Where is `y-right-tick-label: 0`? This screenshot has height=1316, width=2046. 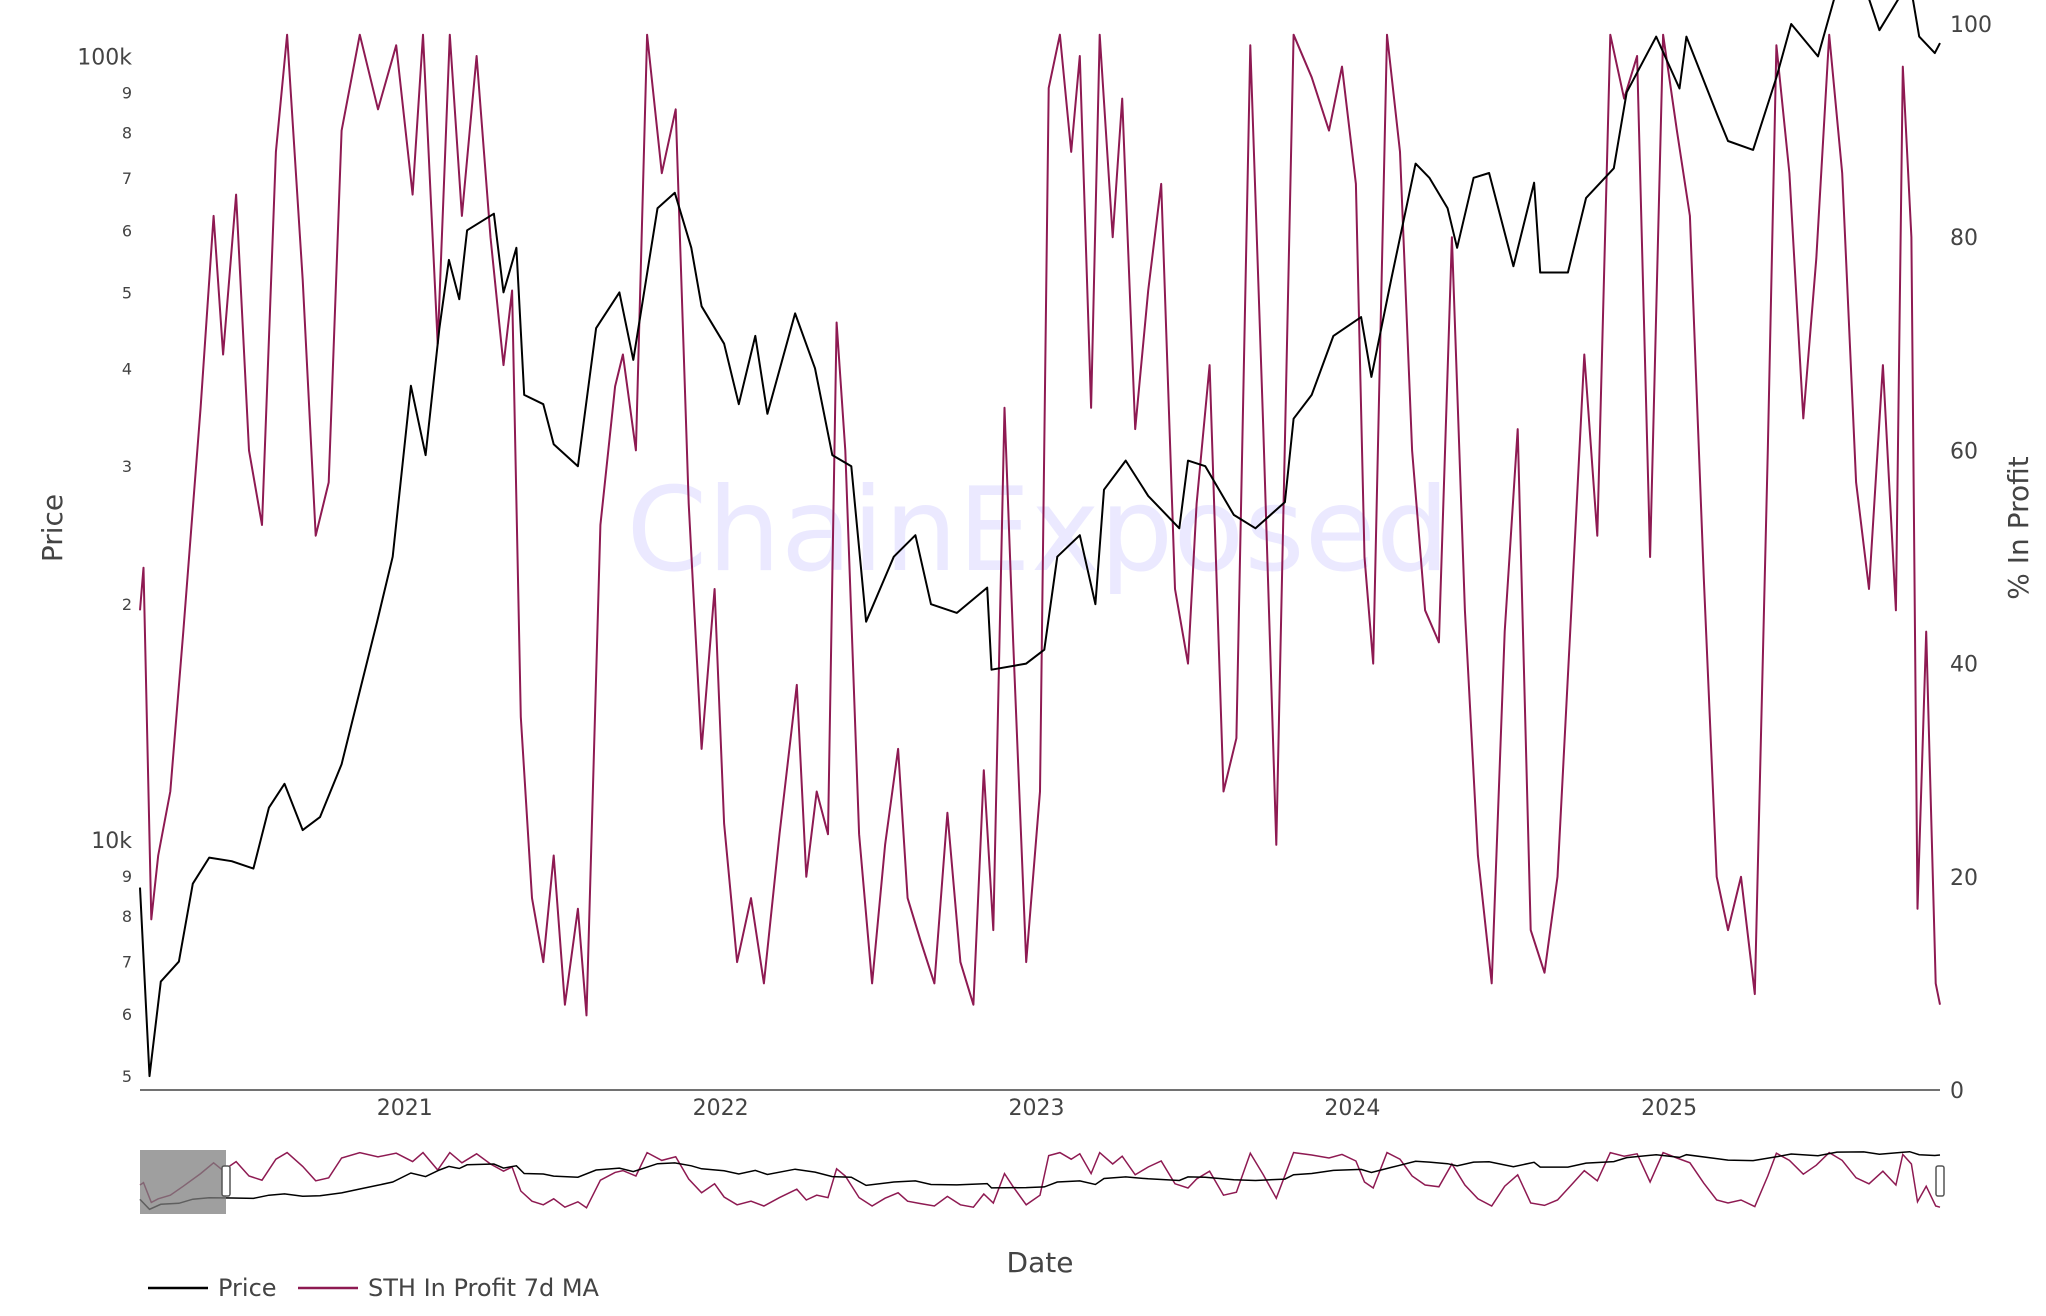 y-right-tick-label: 0 is located at coordinates (1957, 1091).